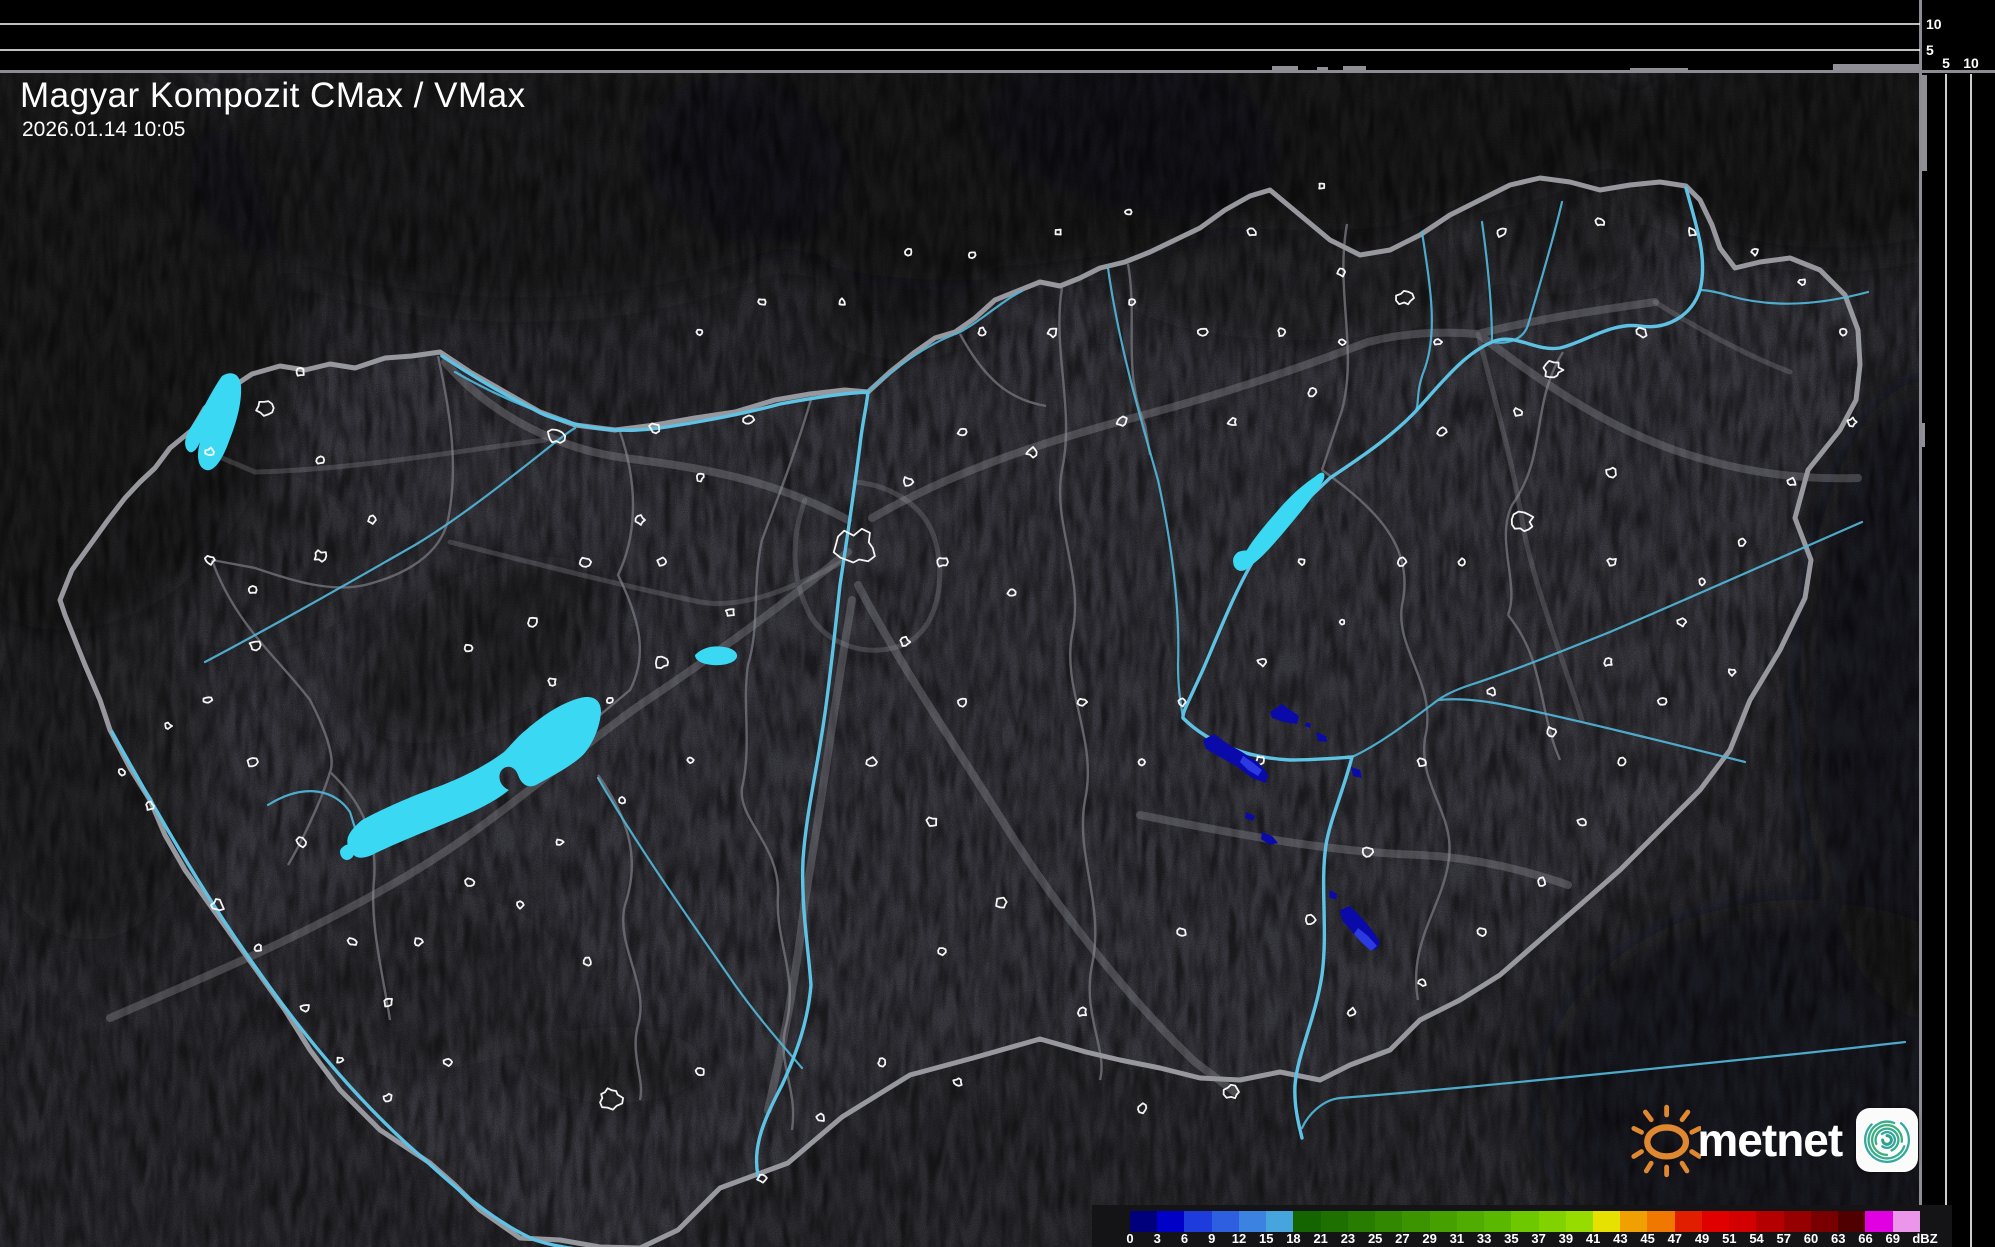  What do you see at coordinates (1756, 1238) in the screenshot?
I see `legend-tick: 54` at bounding box center [1756, 1238].